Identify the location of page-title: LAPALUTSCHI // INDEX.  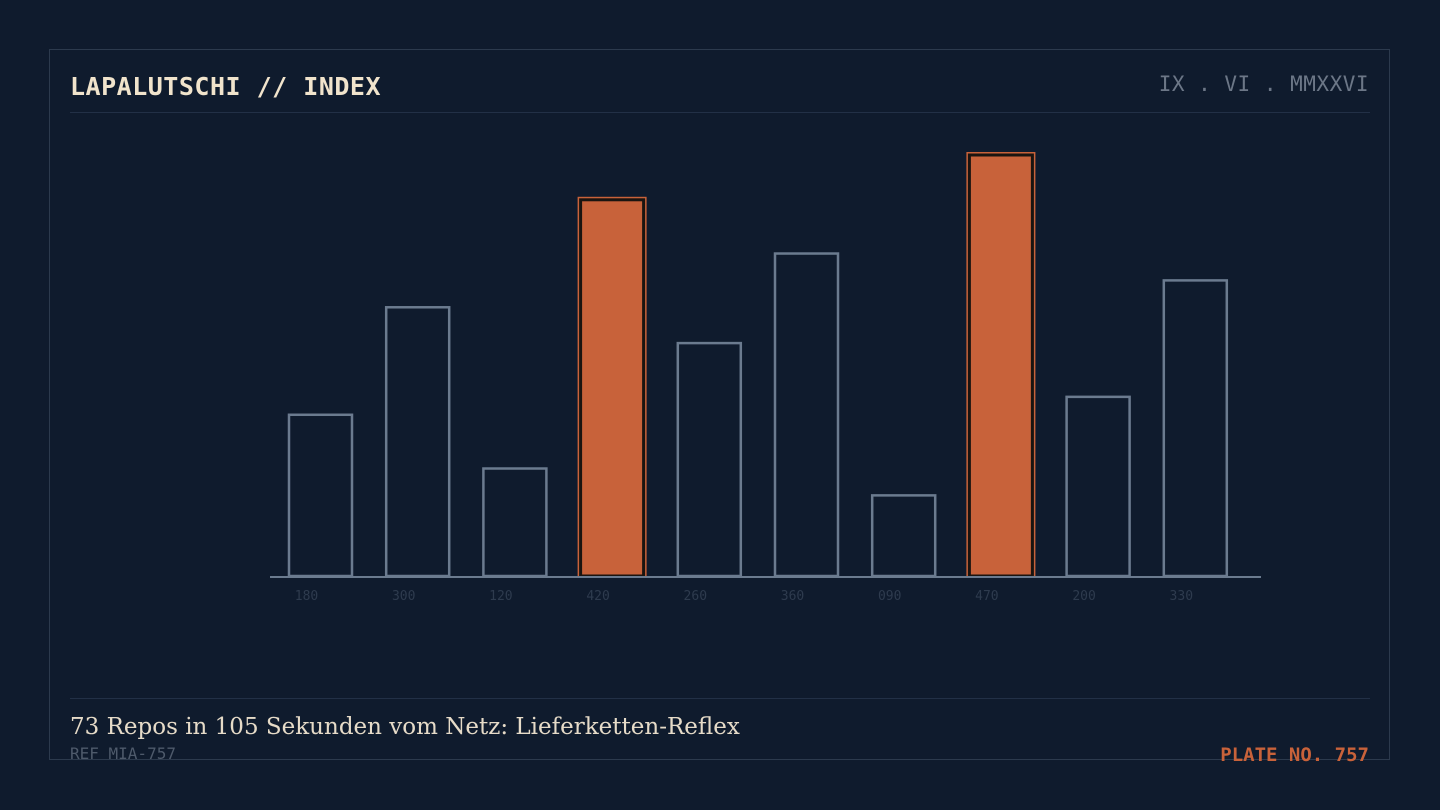
(226, 86).